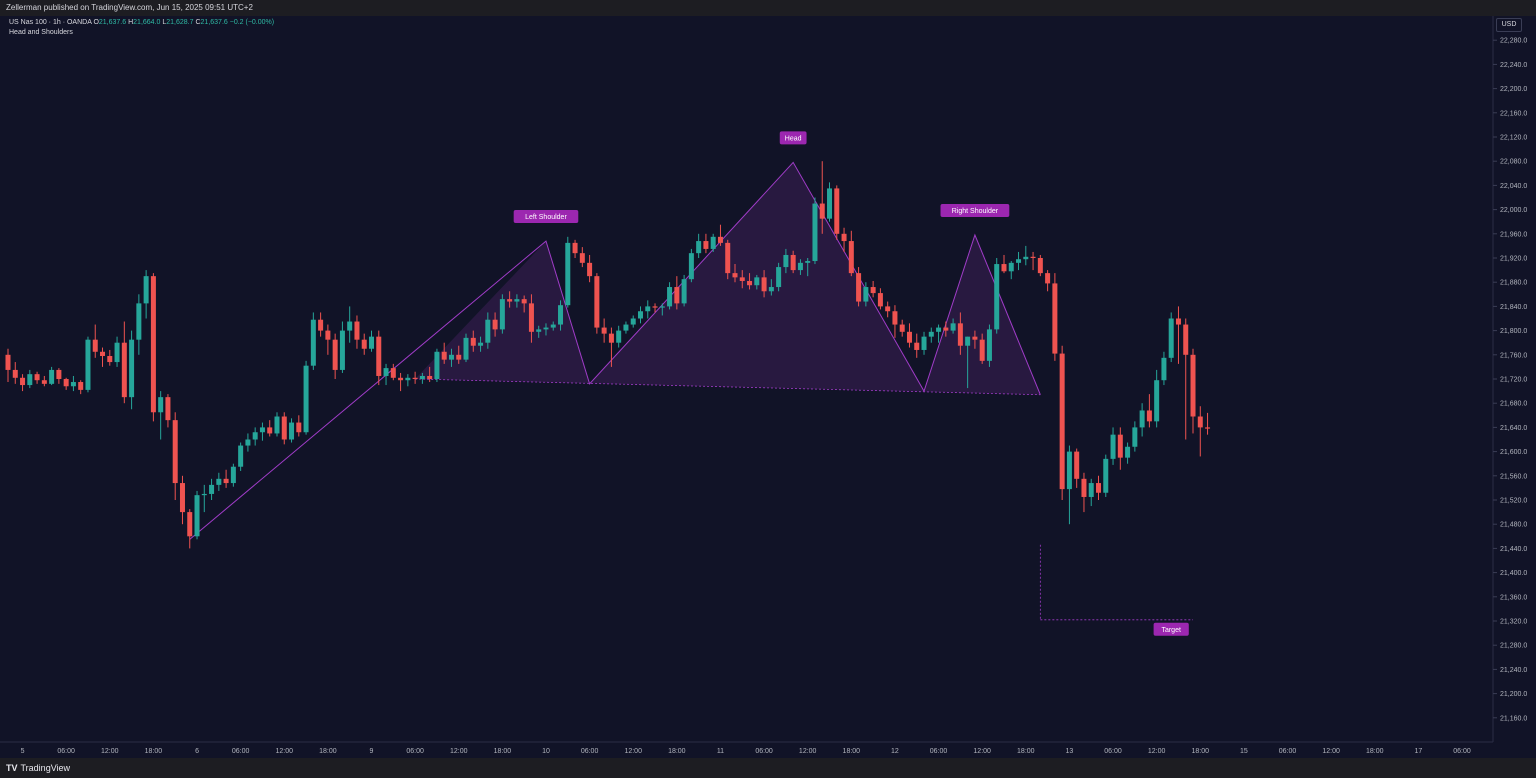 The width and height of the screenshot is (1536, 778). What do you see at coordinates (164, 22) in the screenshot?
I see `low-label: L` at bounding box center [164, 22].